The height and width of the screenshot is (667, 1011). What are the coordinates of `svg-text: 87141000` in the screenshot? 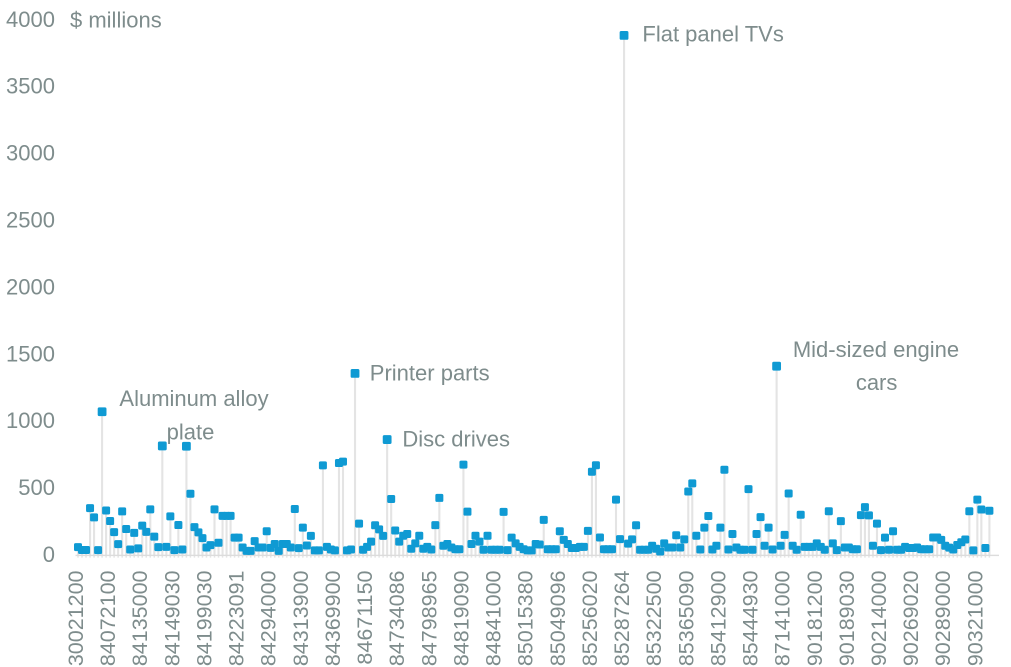 It's located at (783, 618).